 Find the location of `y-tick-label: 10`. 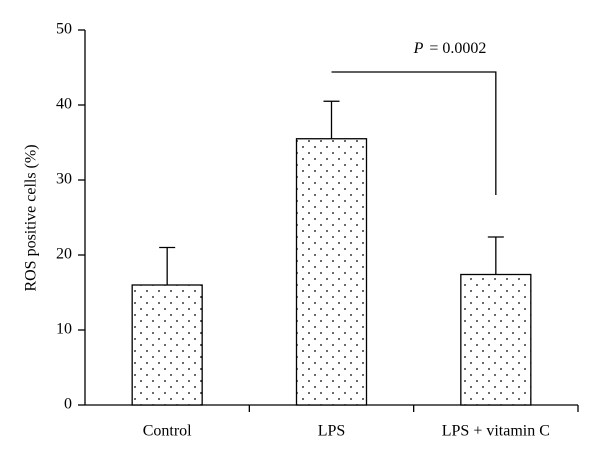

y-tick-label: 10 is located at coordinates (64, 329).